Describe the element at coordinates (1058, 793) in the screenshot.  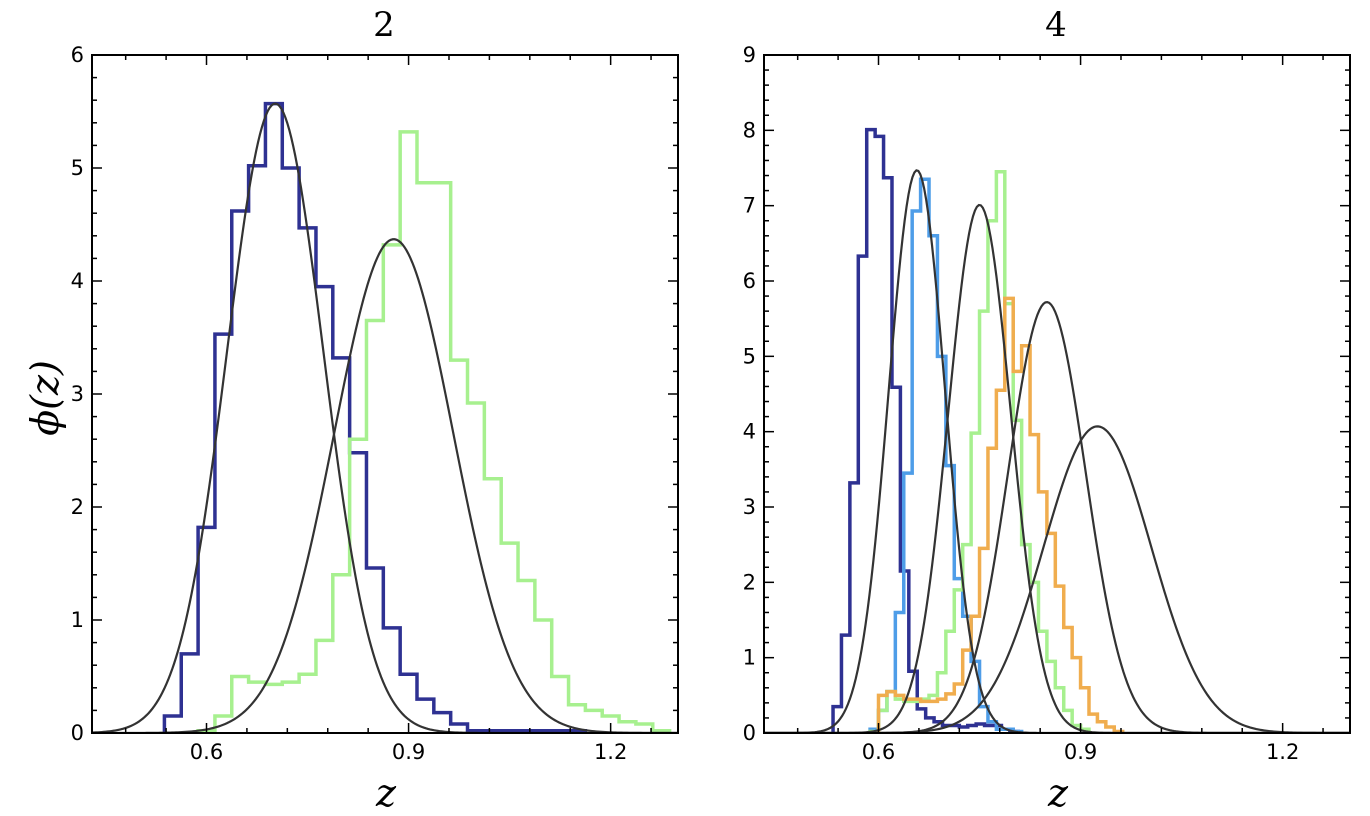
I see `right-panel-x-axis-label: z` at that location.